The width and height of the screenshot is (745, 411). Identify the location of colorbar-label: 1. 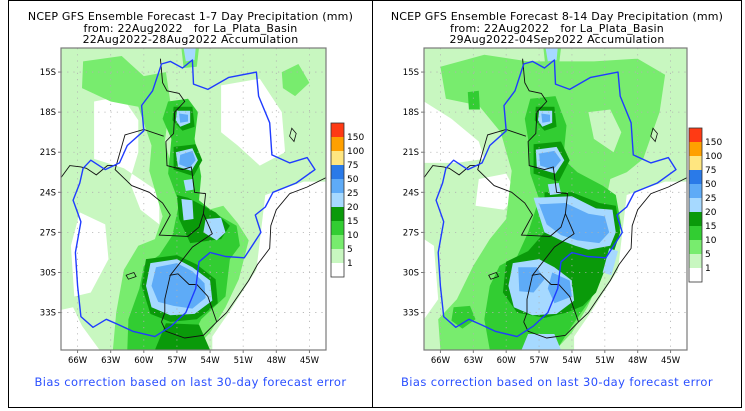
(708, 269).